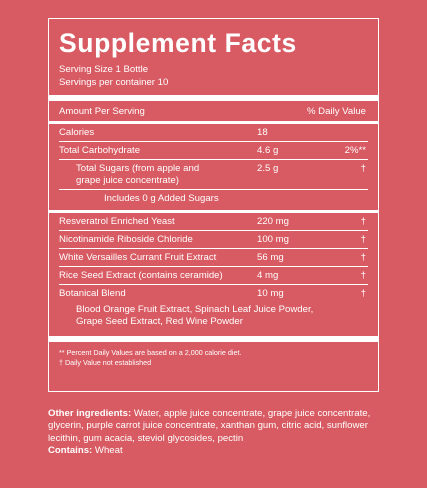 The width and height of the screenshot is (427, 488). Describe the element at coordinates (114, 82) in the screenshot. I see `servings-per-container: Servings per container 10` at that location.